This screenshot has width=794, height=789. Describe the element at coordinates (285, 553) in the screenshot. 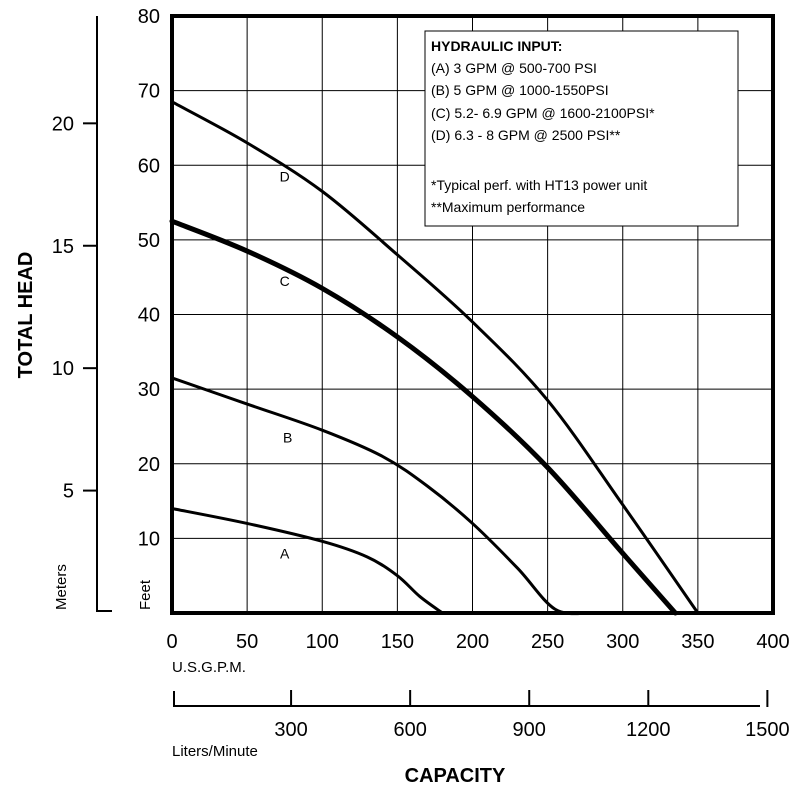

I see `curve-label-a: A` at that location.